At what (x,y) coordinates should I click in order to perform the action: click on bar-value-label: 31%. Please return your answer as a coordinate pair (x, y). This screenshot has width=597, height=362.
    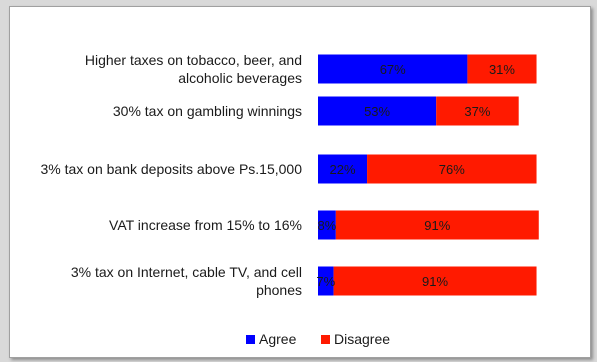
    Looking at the image, I should click on (502, 69).